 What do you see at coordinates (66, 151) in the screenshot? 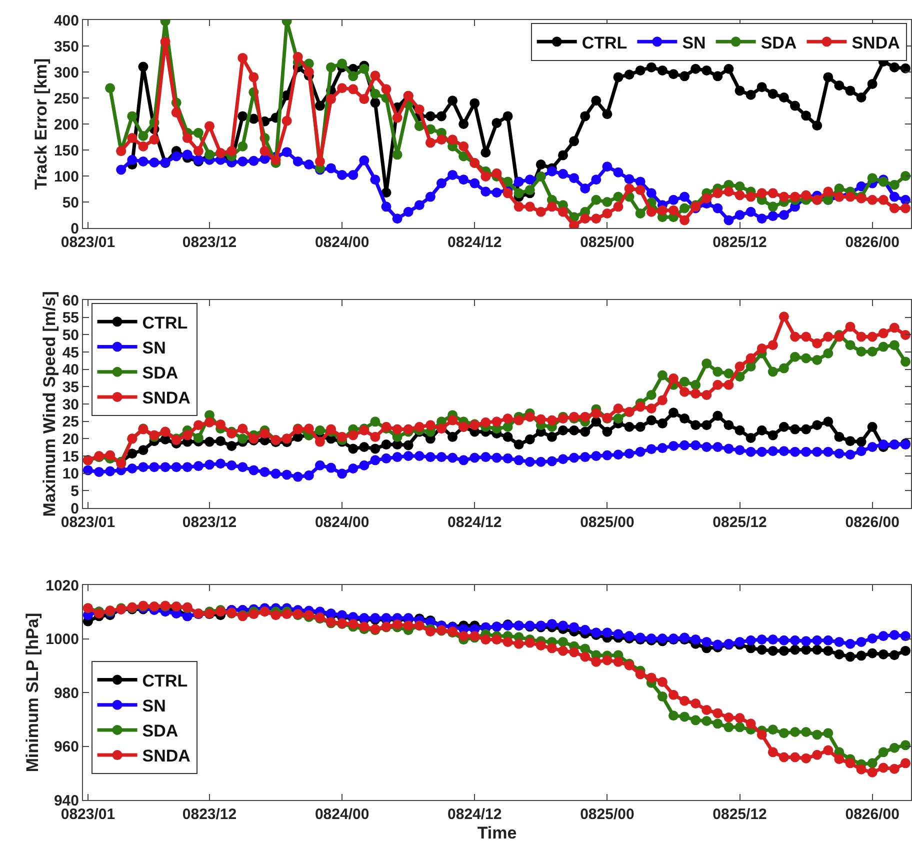
I see `y-tick-label: 150` at bounding box center [66, 151].